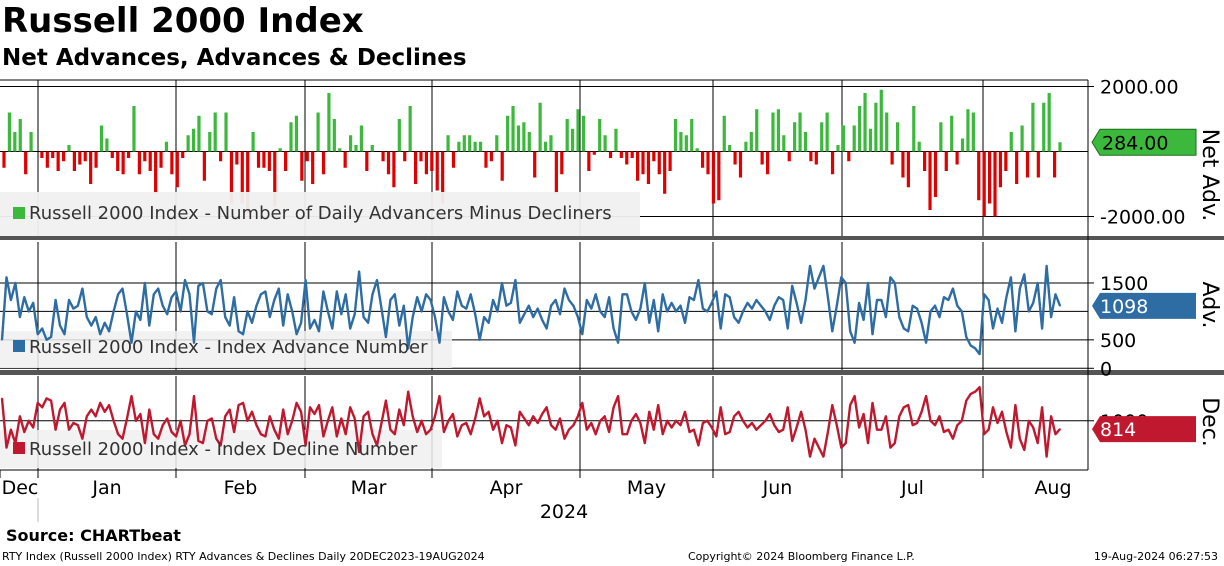 The height and width of the screenshot is (566, 1224). What do you see at coordinates (1135, 143) in the screenshot?
I see `net-value-label: 284.00` at bounding box center [1135, 143].